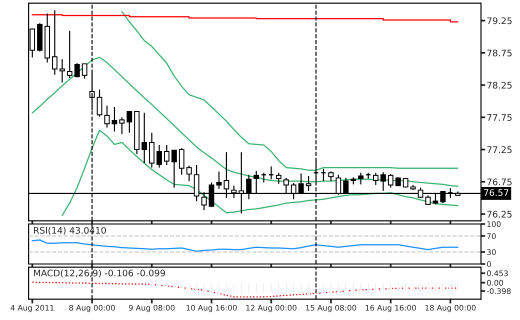  Describe the element at coordinates (499, 53) in the screenshot. I see `y-tick-label: 78.75` at that location.